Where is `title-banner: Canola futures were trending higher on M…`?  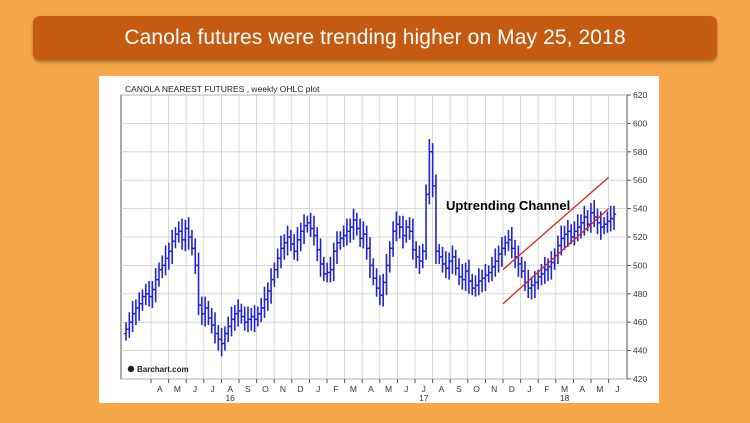 title-banner: Canola futures were trending higher on M… is located at coordinates (375, 38).